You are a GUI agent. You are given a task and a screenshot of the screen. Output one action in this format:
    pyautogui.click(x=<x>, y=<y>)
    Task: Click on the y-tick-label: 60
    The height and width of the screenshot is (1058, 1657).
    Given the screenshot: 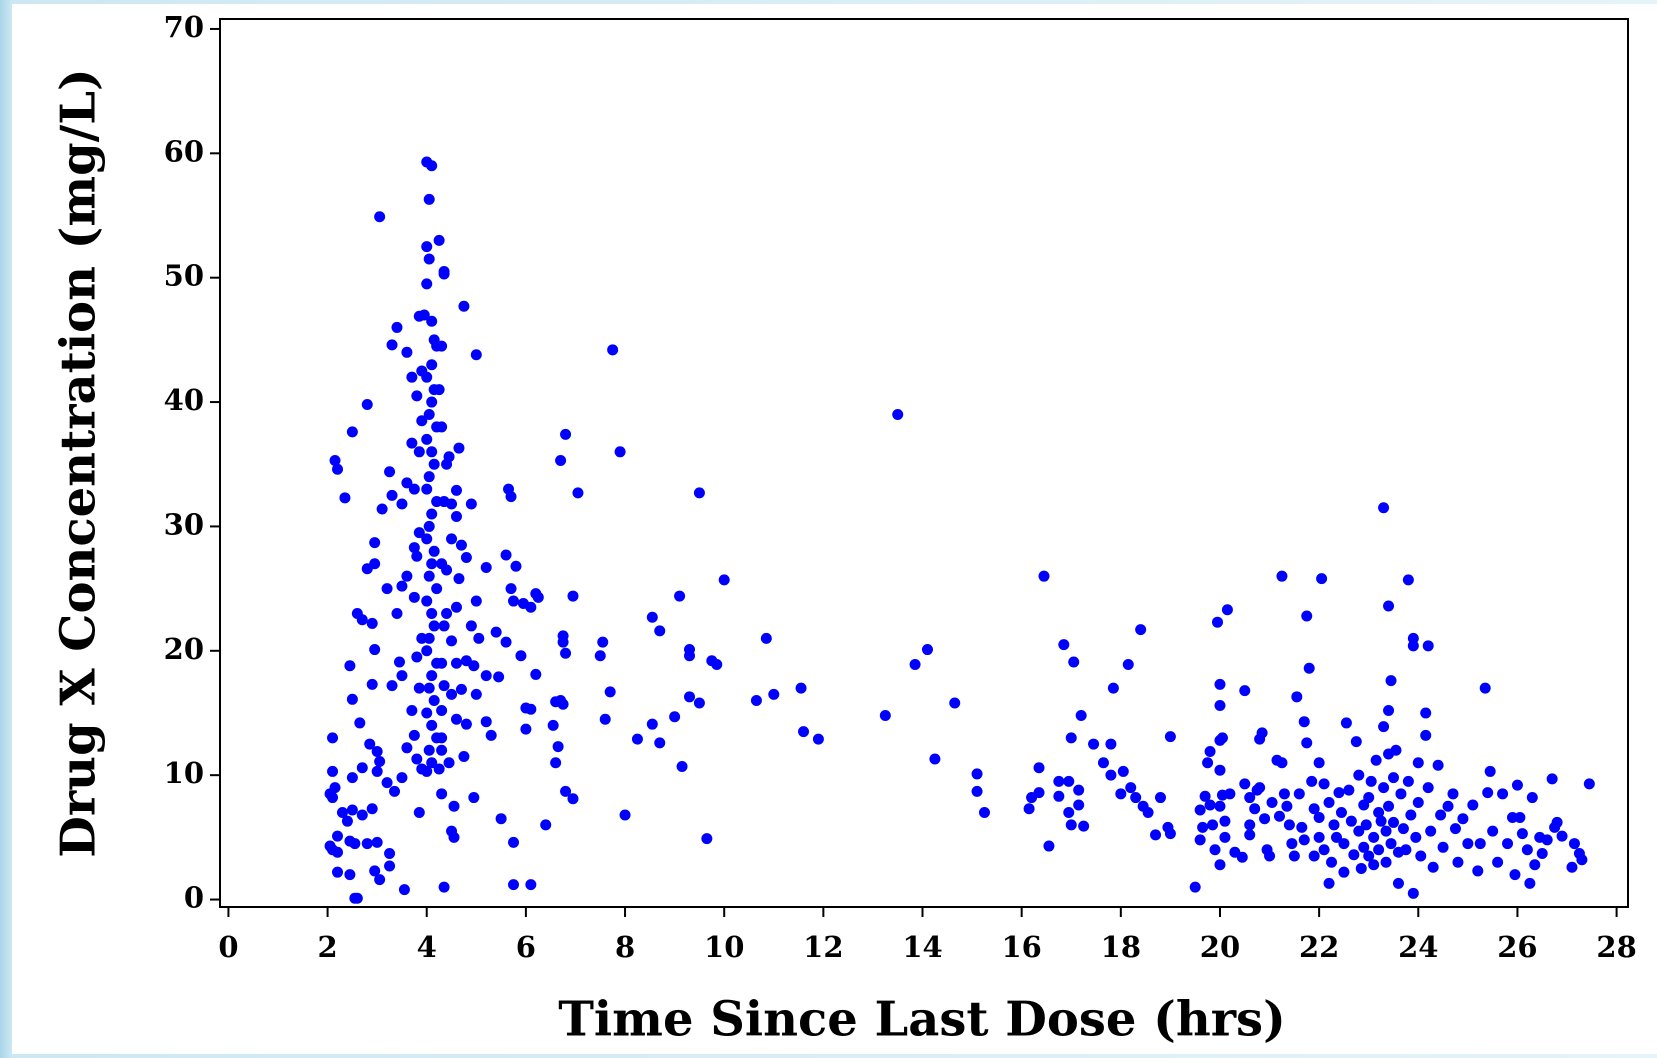 What is the action you would take?
    pyautogui.click(x=184, y=151)
    